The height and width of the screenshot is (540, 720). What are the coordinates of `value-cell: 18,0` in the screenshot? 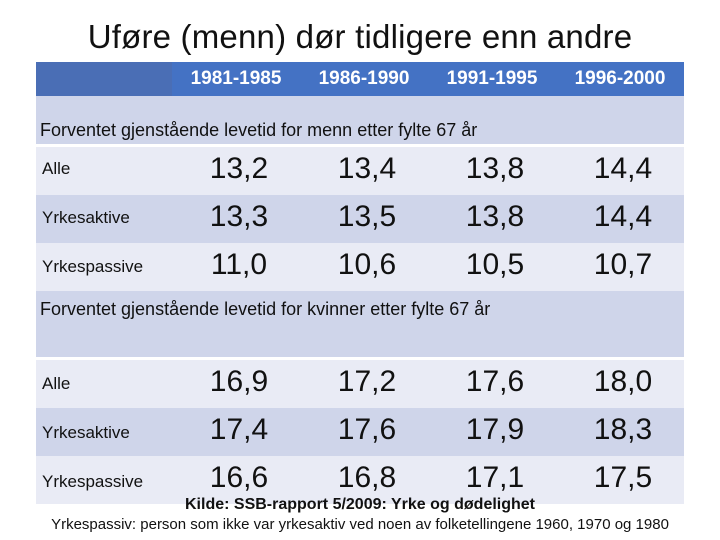 It's located at (623, 381).